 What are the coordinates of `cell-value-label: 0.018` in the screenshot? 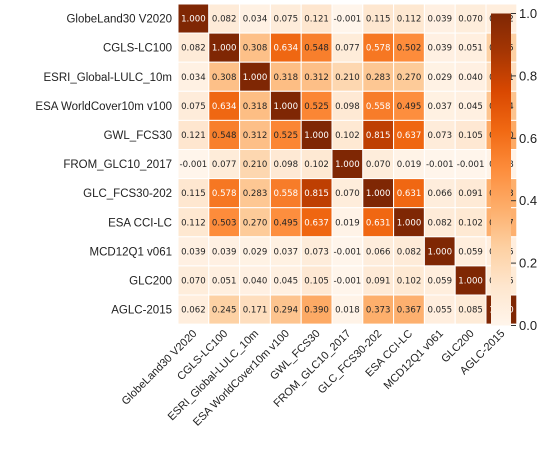 It's located at (347, 311).